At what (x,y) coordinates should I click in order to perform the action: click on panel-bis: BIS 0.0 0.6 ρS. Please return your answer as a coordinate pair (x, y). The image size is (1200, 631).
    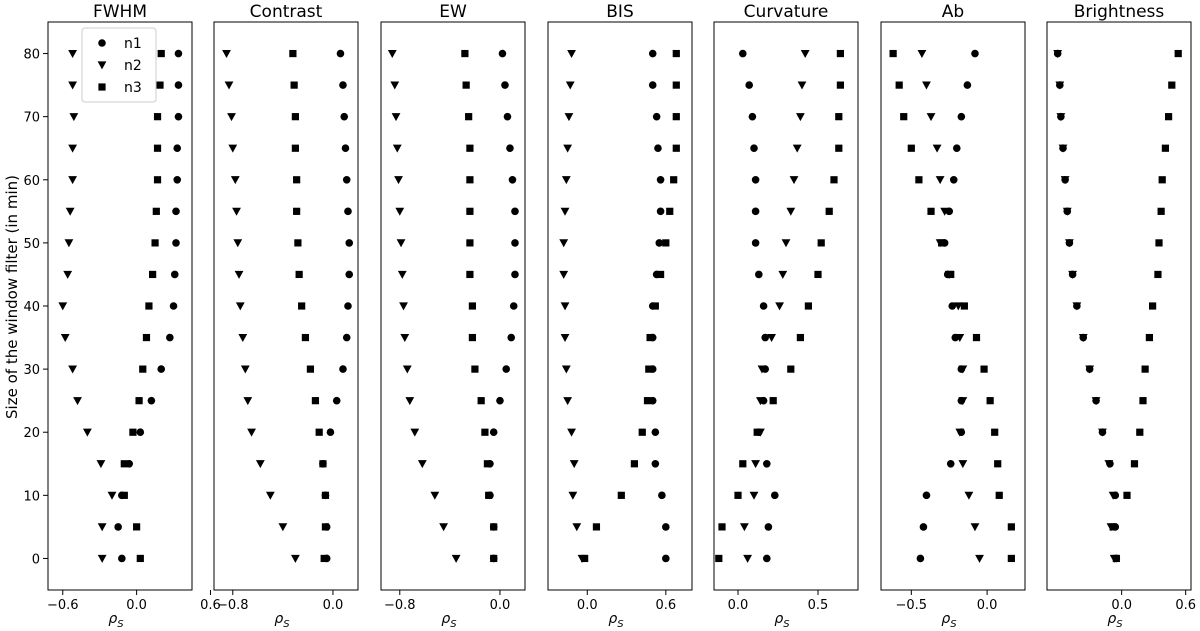
    Looking at the image, I should click on (620, 316).